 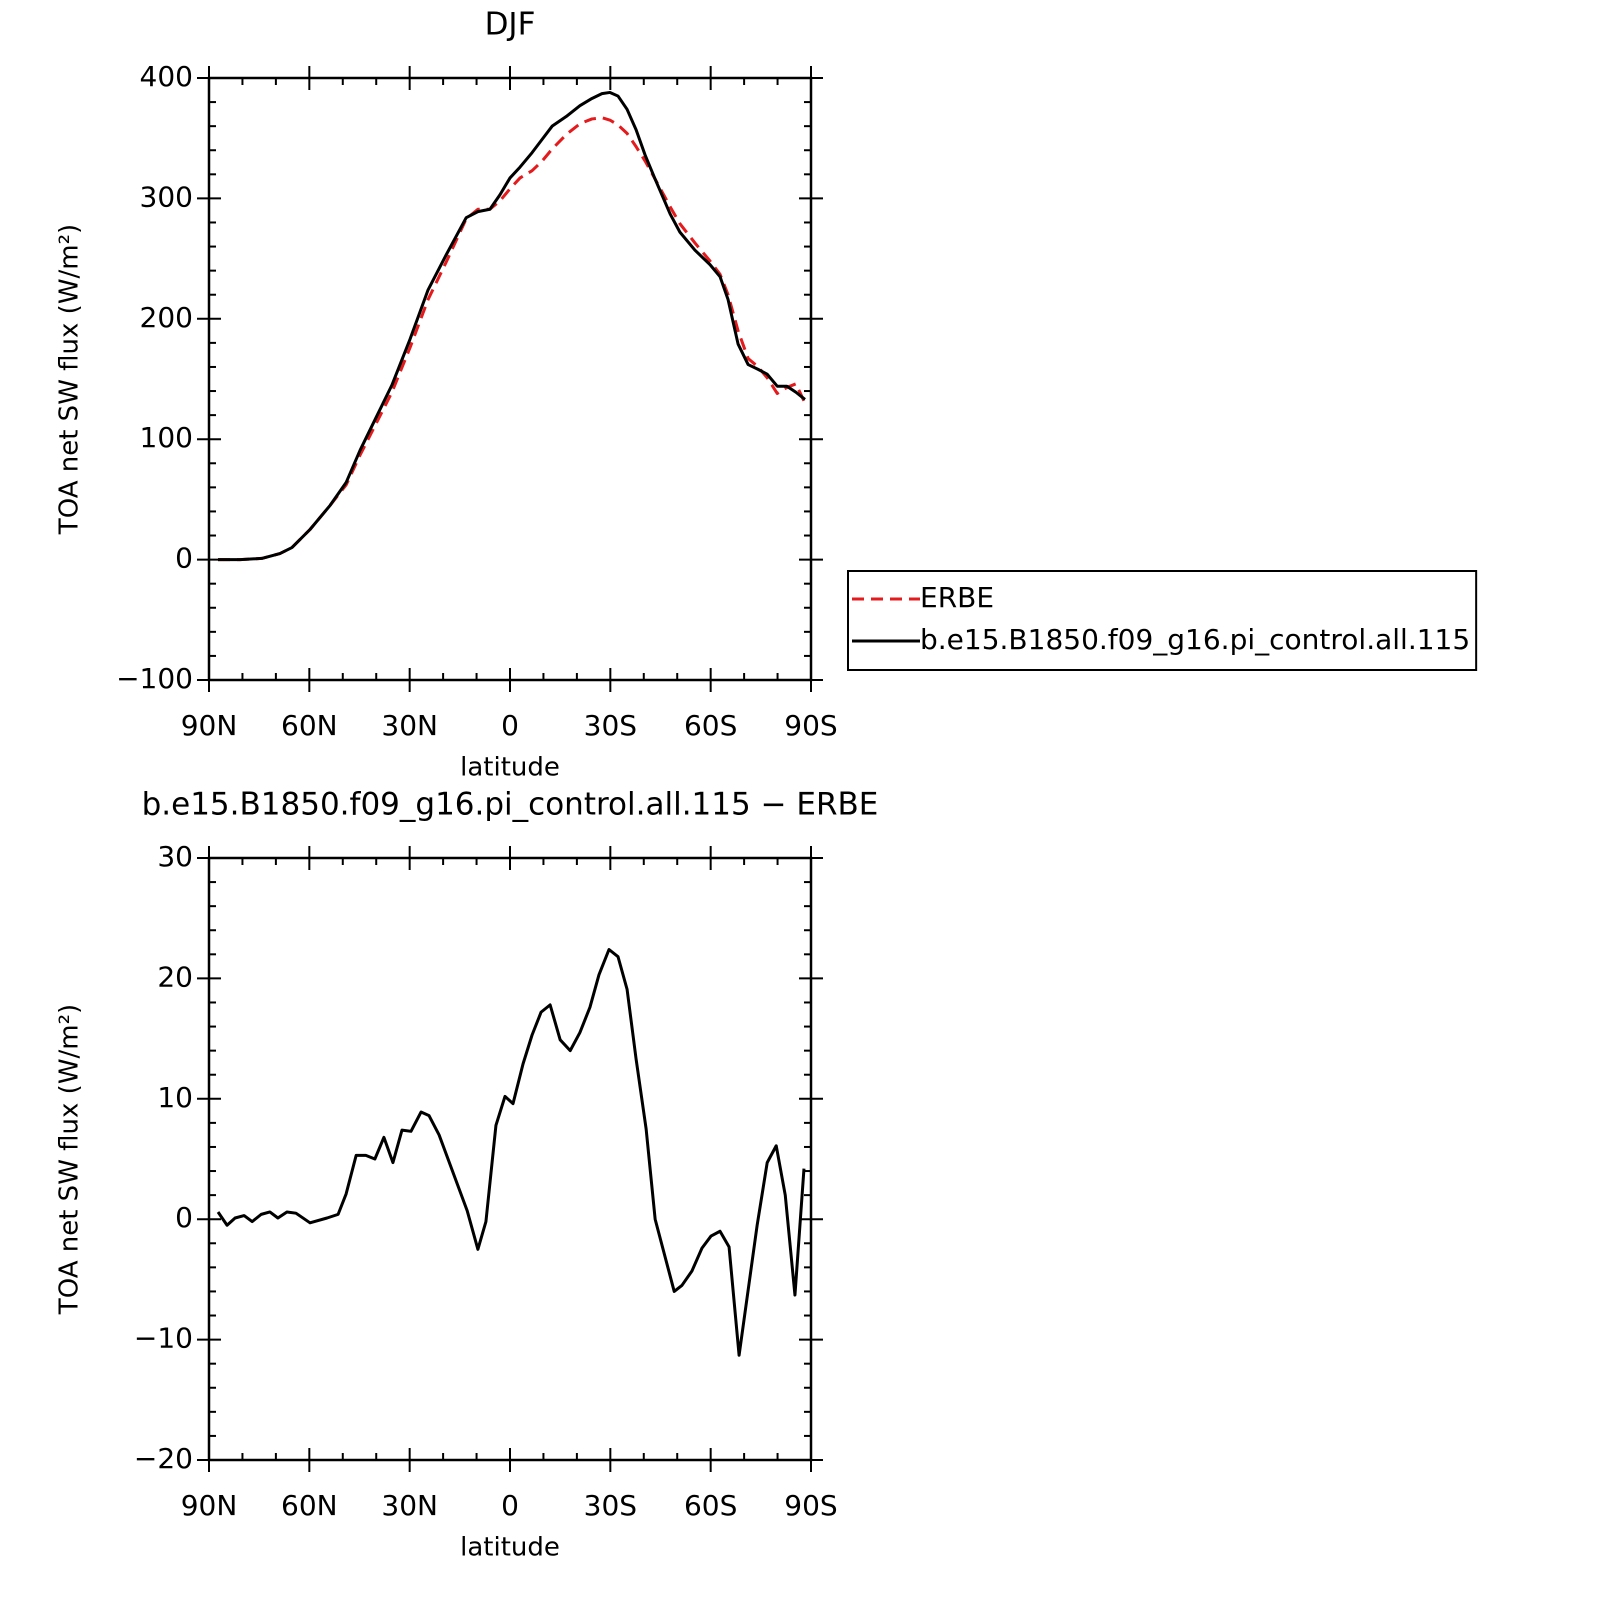 I want to click on y-tick-label: 10, so click(x=175, y=1097).